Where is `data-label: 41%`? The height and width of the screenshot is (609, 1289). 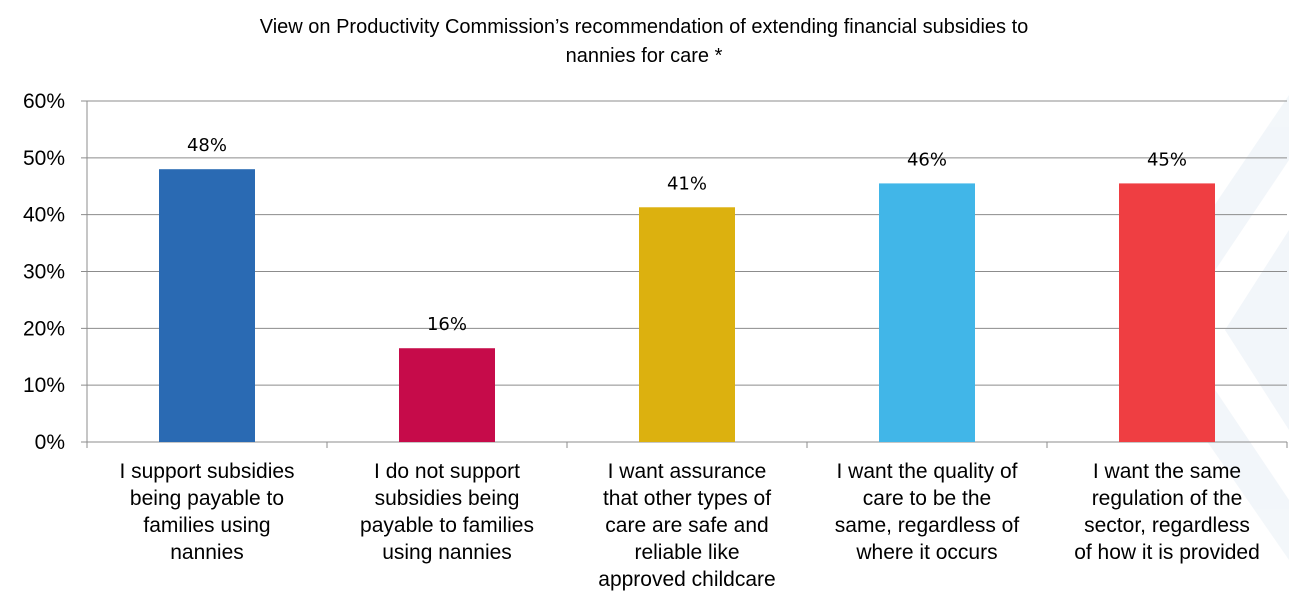 data-label: 41% is located at coordinates (687, 183).